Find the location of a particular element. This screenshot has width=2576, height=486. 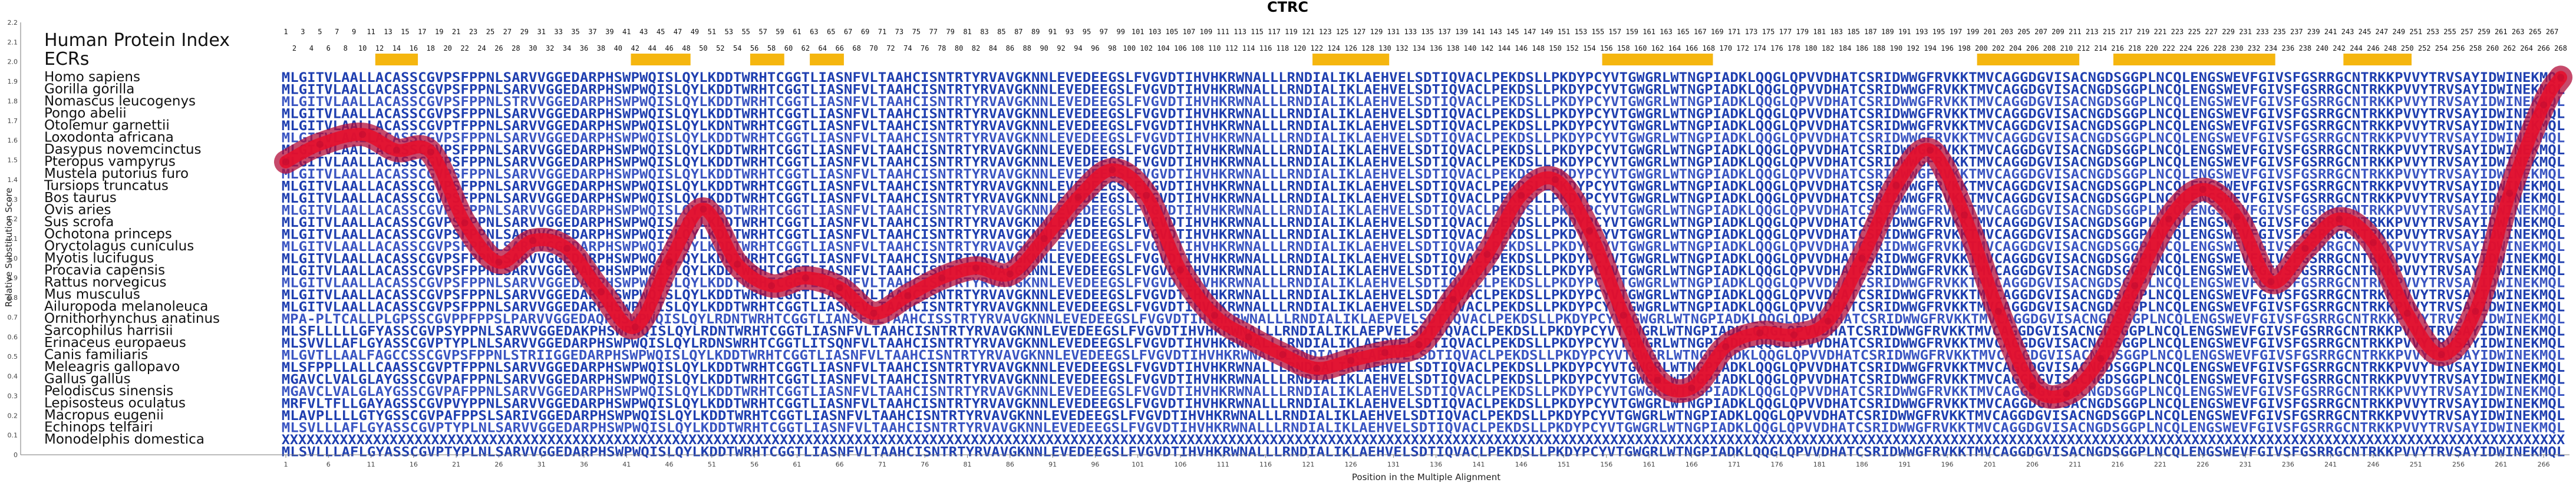

position-number: 21 is located at coordinates (456, 32).